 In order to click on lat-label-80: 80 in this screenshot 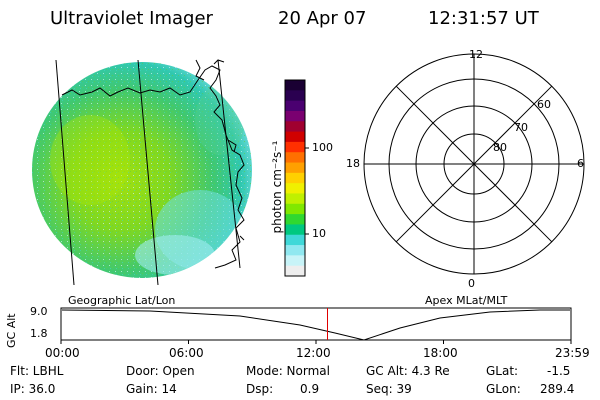, I will do `click(500, 147)`.